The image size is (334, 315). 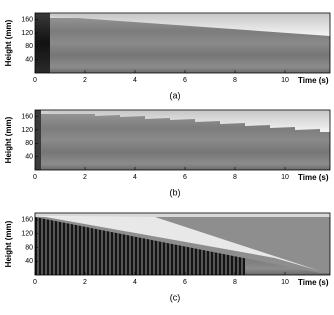 What do you see at coordinates (175, 95) in the screenshot?
I see `caption: (a)` at bounding box center [175, 95].